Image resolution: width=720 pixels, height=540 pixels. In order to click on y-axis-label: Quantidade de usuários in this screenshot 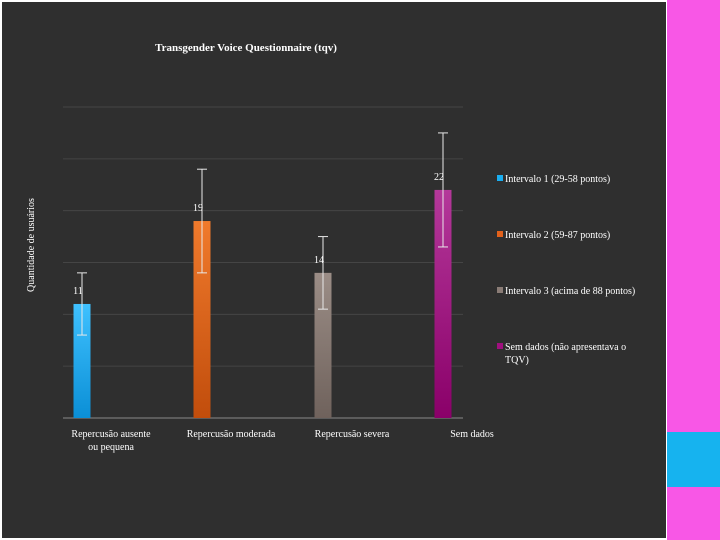, I will do `click(31, 245)`.